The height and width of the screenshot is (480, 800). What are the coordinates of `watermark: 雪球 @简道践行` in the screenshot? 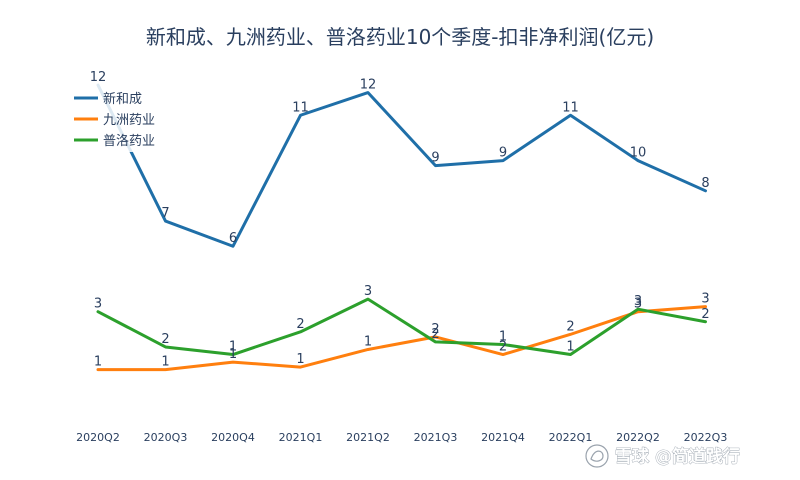 It's located at (662, 456).